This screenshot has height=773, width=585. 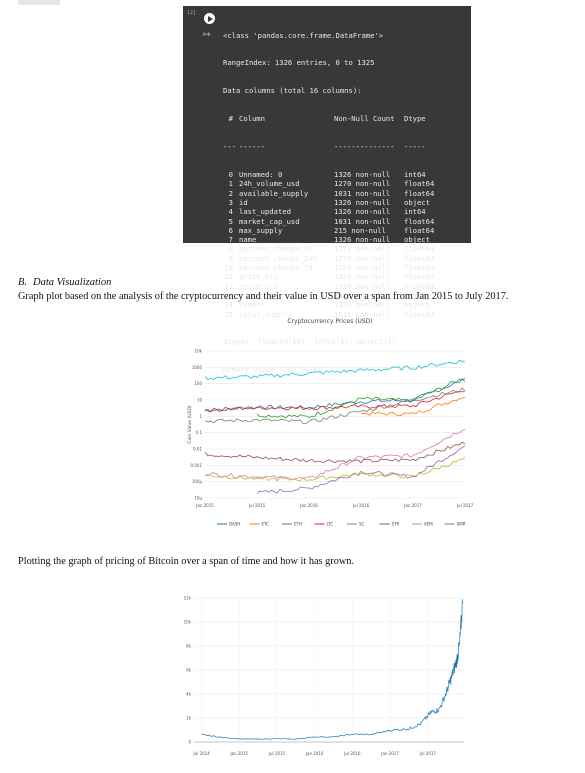 I want to click on legend-entry: ETH, so click(x=298, y=524).